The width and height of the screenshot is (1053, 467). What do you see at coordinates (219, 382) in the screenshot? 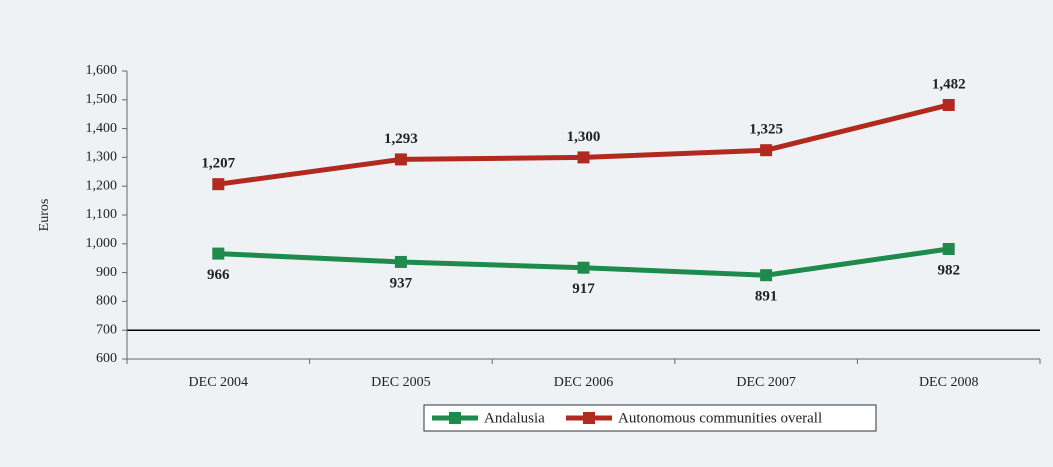
I see `x-tick-label: DEC 2004` at bounding box center [219, 382].